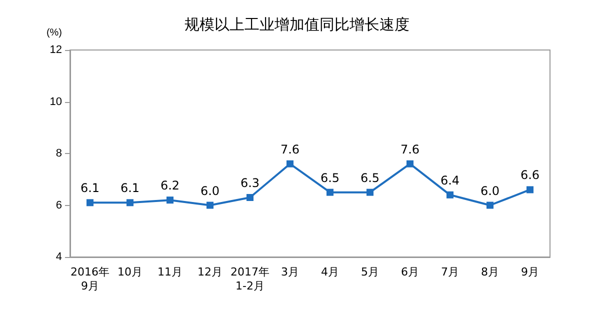 This screenshot has width=594, height=321. I want to click on y-tick-label: 12, so click(56, 50).